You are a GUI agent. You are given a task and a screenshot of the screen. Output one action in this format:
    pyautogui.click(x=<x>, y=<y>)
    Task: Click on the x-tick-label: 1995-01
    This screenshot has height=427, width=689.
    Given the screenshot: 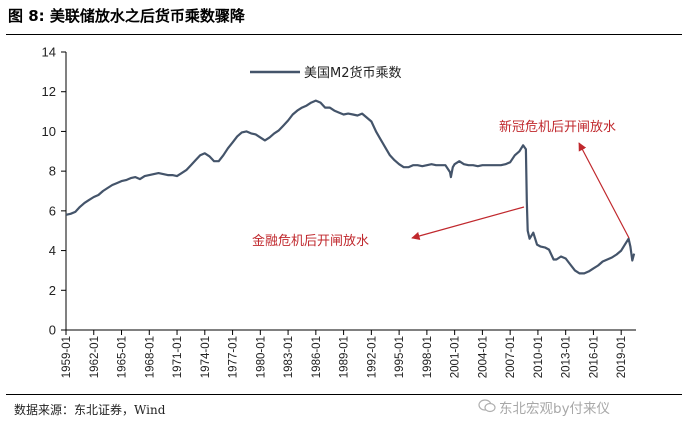 What is the action you would take?
    pyautogui.click(x=400, y=357)
    